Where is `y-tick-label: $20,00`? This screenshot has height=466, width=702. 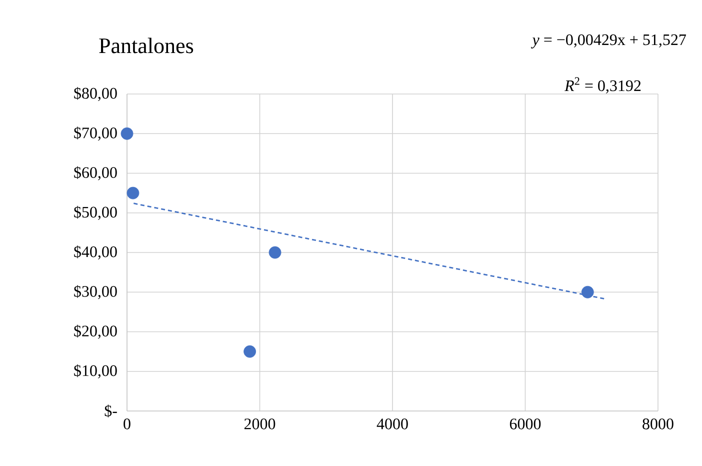
y-tick-label: $20,00 is located at coordinates (95, 331).